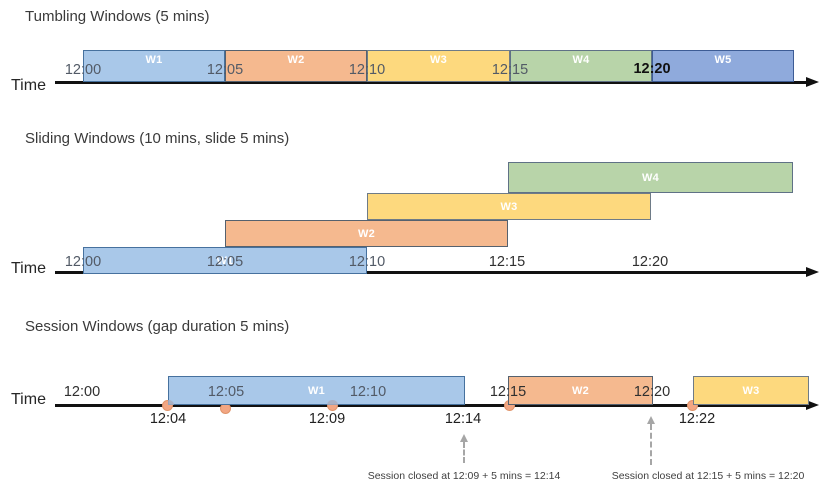 Image resolution: width=829 pixels, height=498 pixels. I want to click on sliding-timeline, so click(431, 272).